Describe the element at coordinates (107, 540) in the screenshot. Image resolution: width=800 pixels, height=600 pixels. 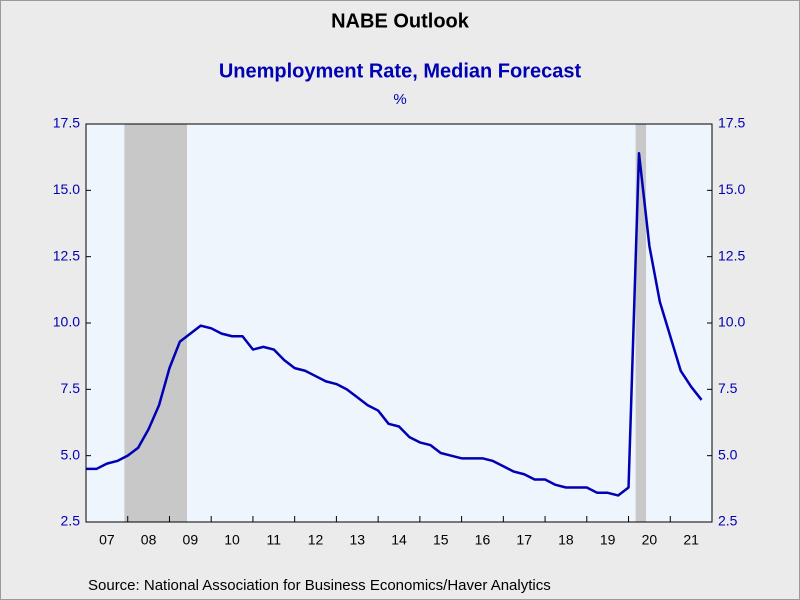
I see `x-tick-label: 07` at that location.